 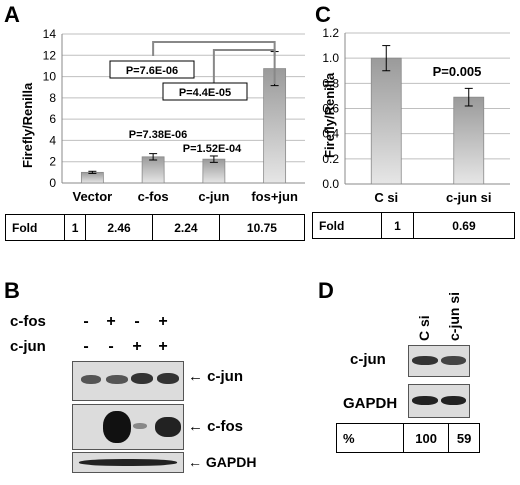 I want to click on band-label-d-c-jun: c-jun, so click(x=368, y=359).